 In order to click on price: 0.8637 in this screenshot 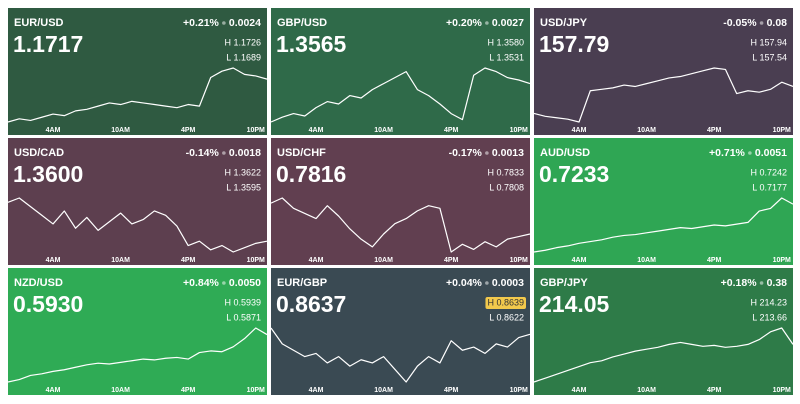, I will do `click(311, 304)`.